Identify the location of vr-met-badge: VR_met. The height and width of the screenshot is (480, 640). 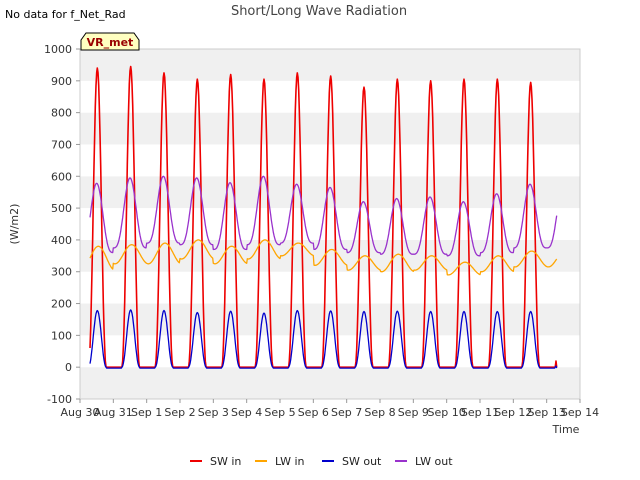
(110, 41).